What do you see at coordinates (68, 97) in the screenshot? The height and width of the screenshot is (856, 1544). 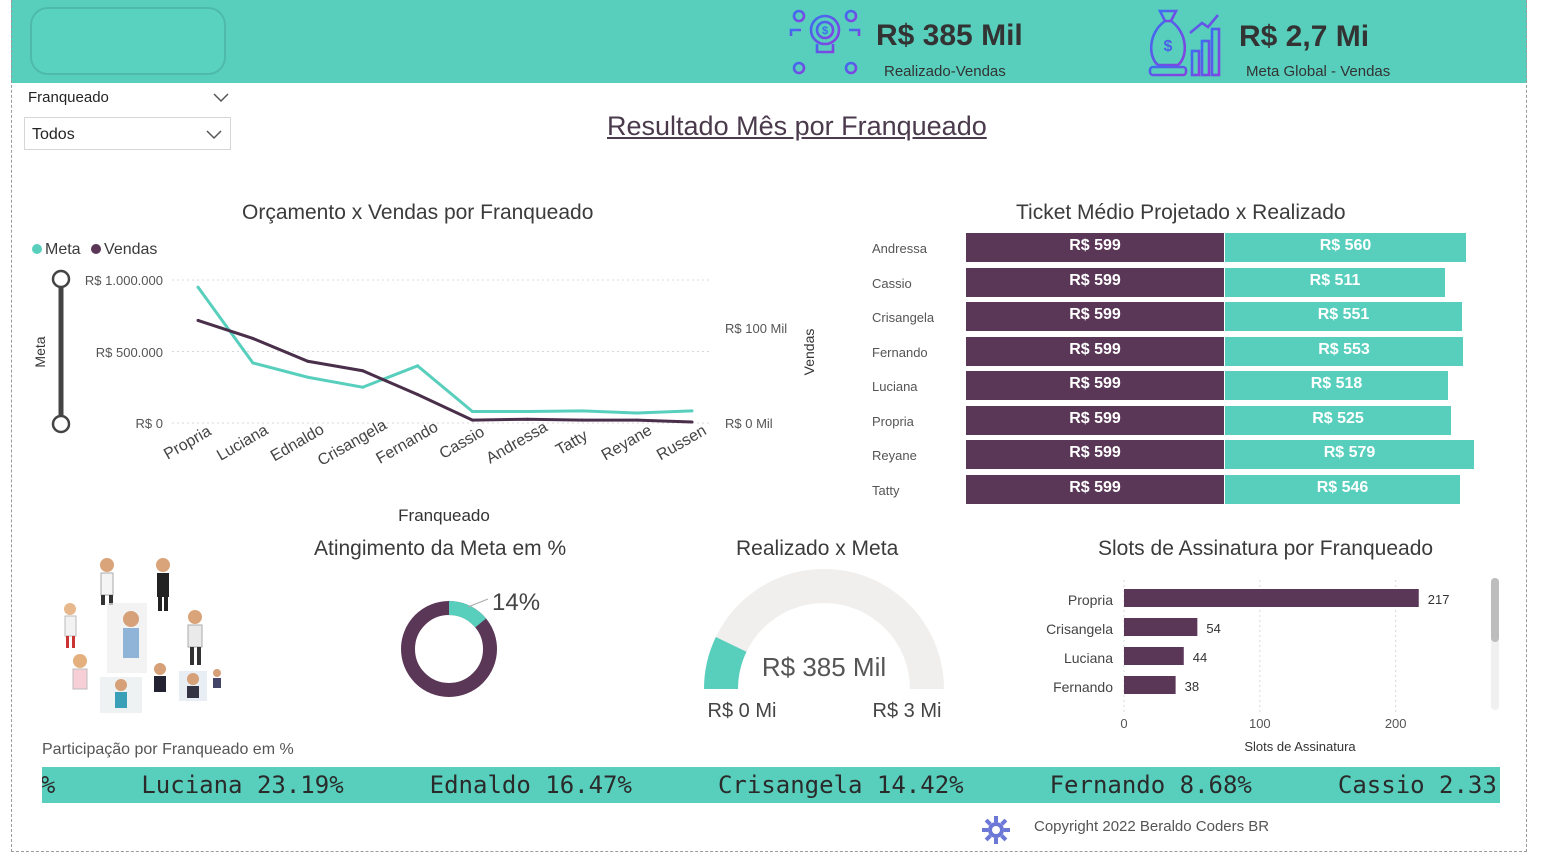 I see `slicer-title: Franqueado` at bounding box center [68, 97].